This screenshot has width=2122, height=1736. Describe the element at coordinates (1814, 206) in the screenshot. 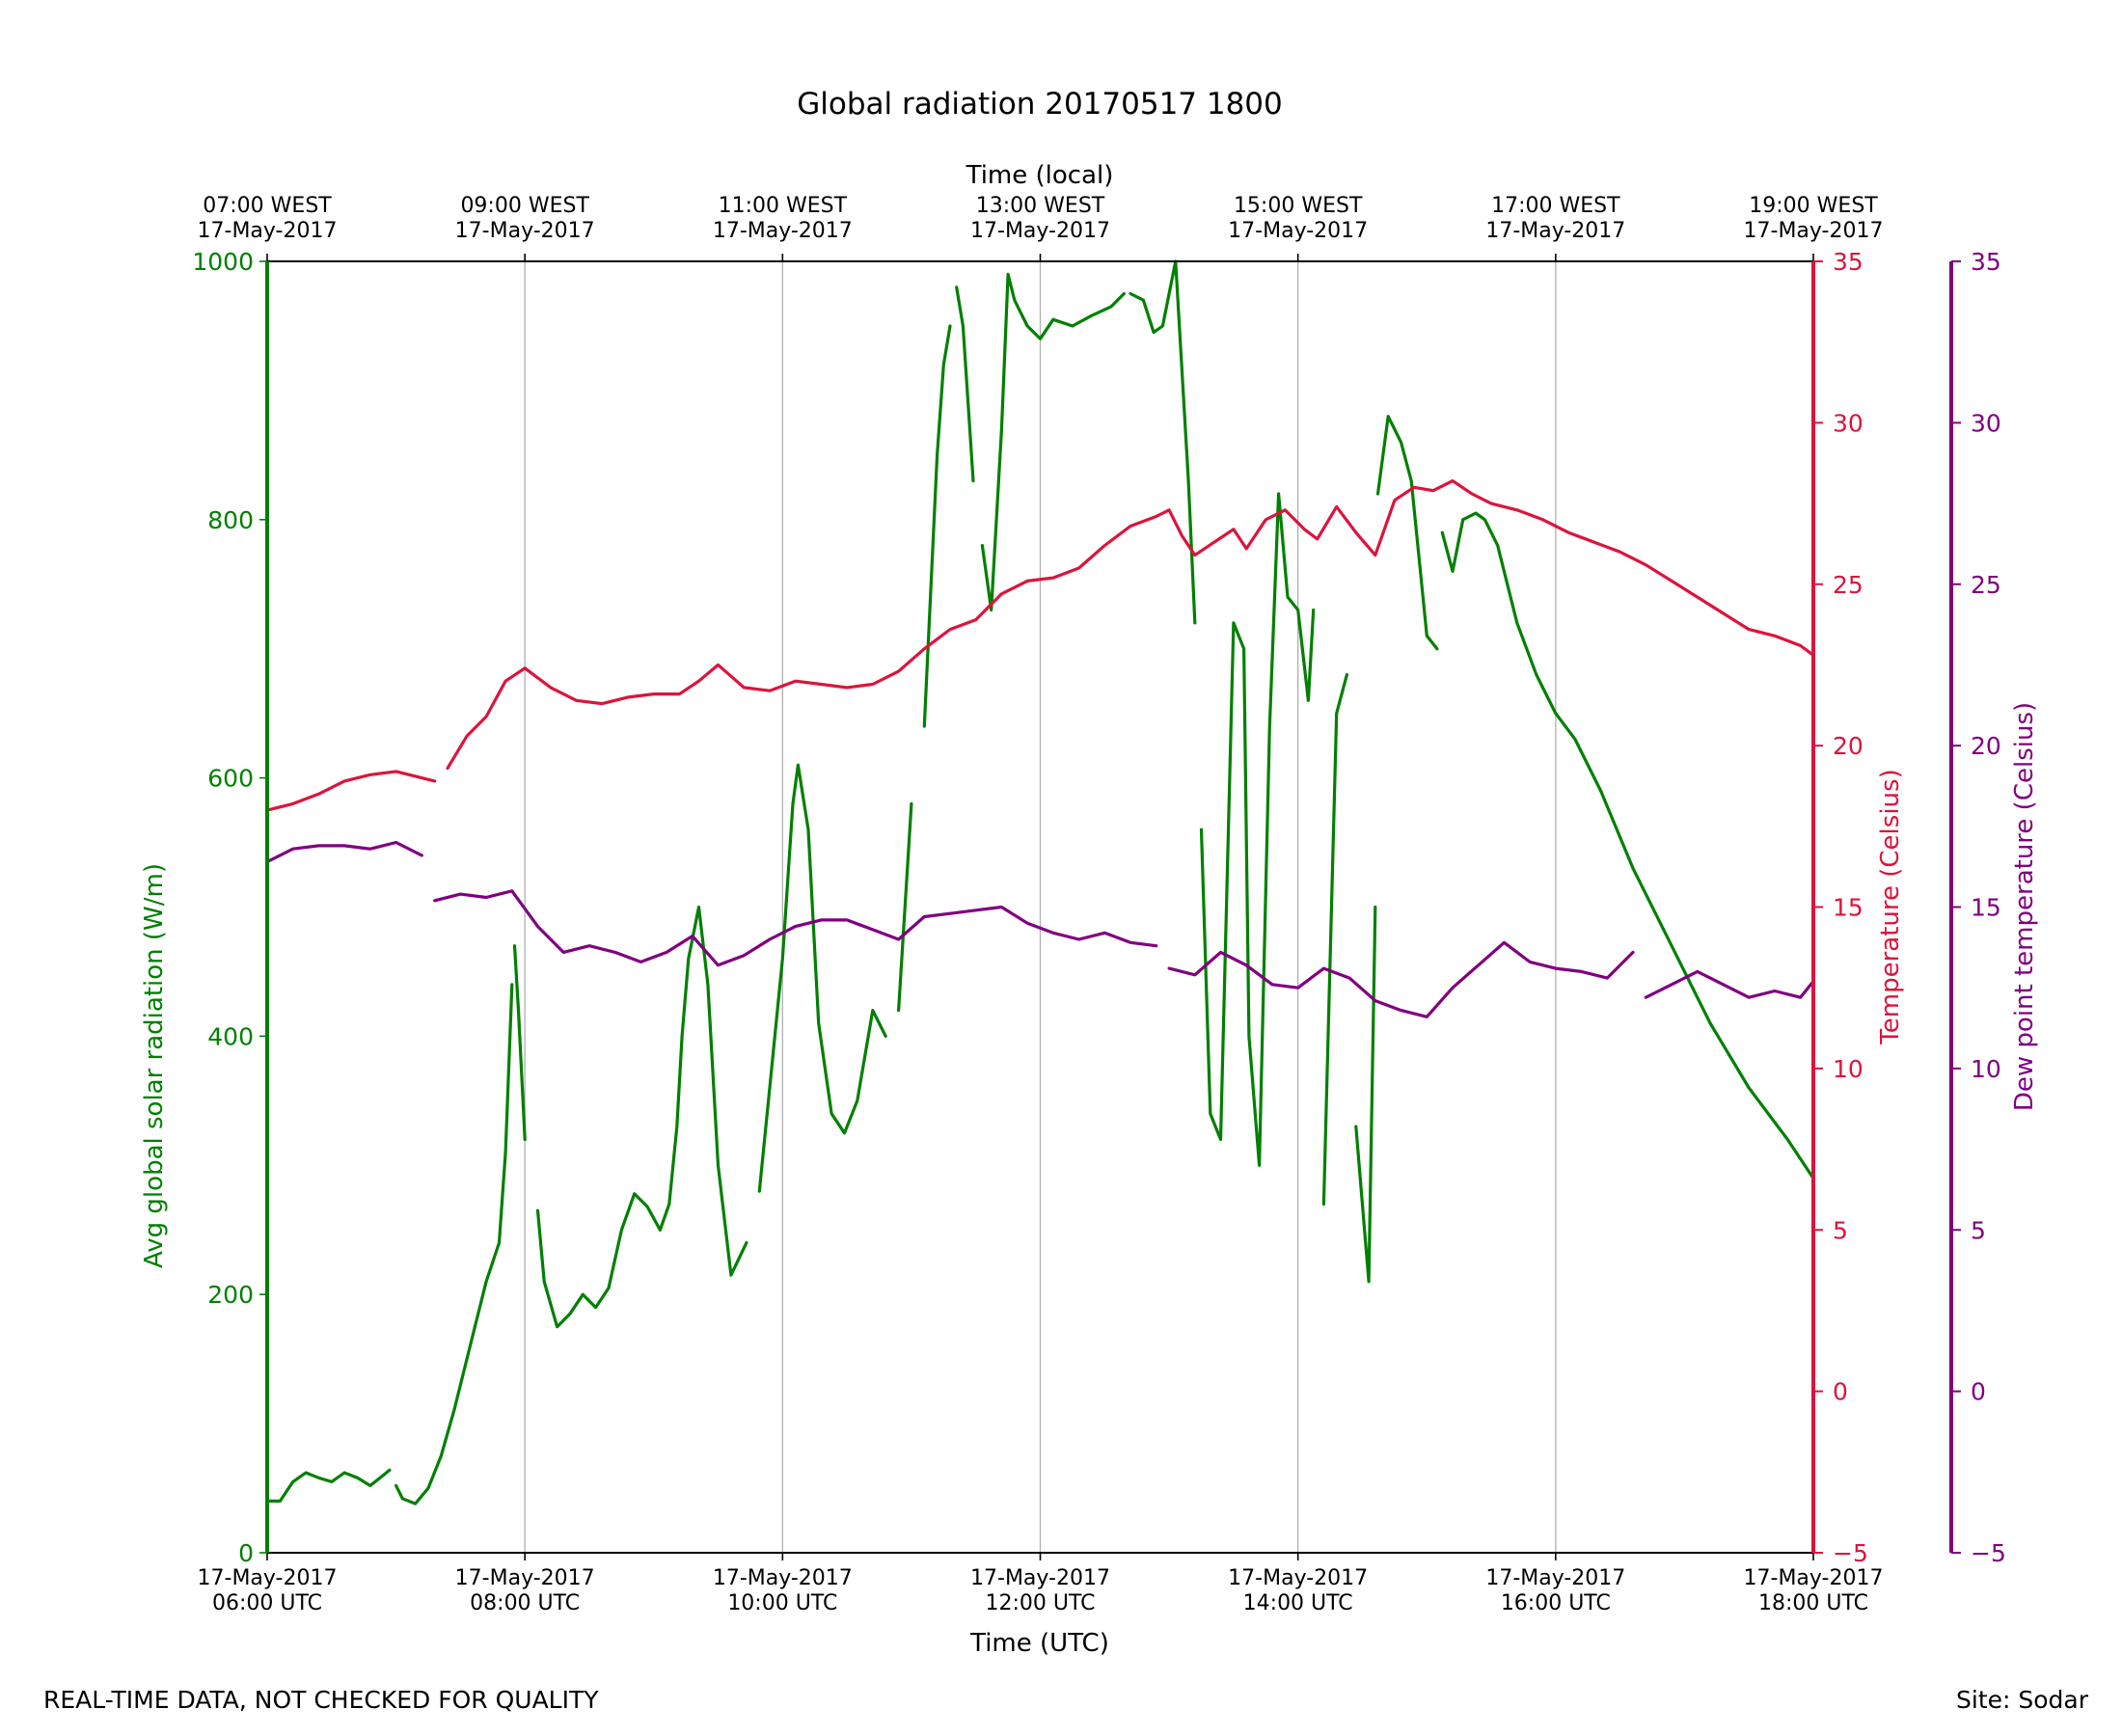

I see `x-top-tick-label-time: 19:00 WEST` at that location.